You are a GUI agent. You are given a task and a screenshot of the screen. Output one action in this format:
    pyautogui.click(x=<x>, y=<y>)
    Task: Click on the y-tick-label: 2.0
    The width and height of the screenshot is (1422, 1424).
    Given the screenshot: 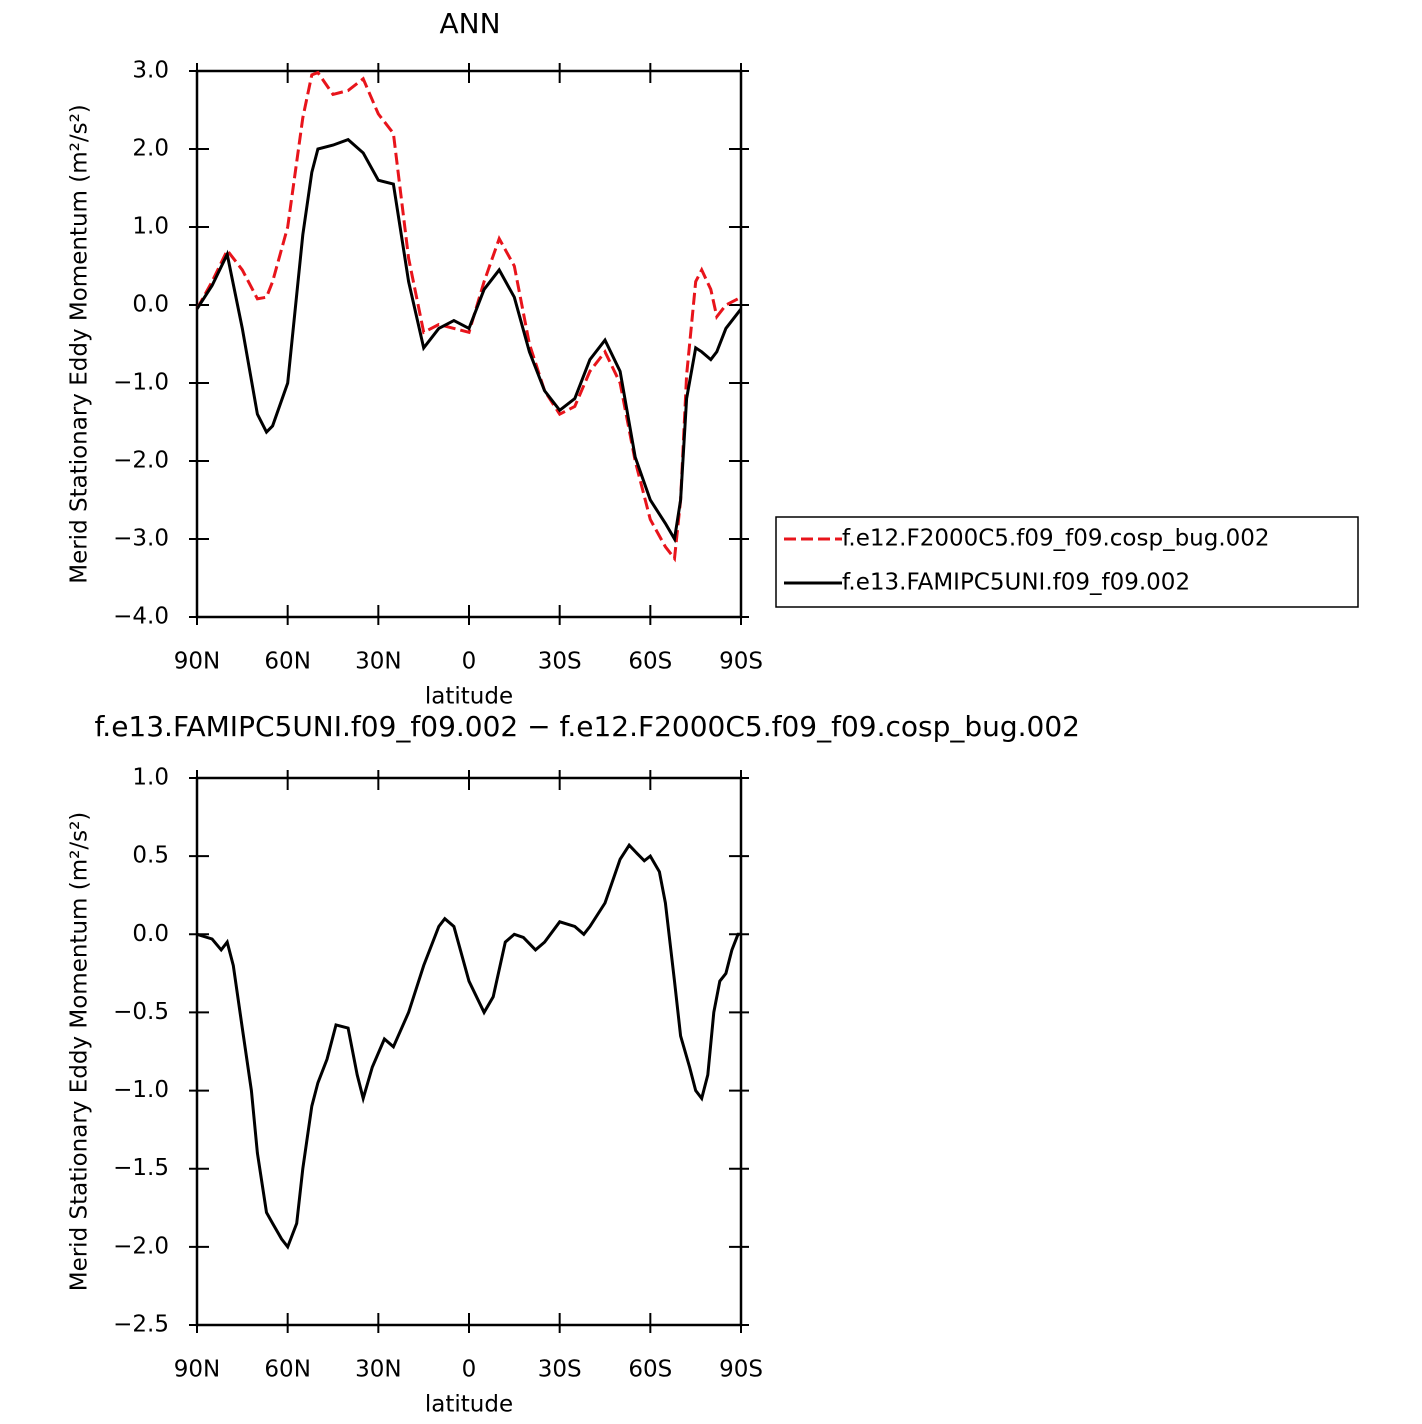 What is the action you would take?
    pyautogui.click(x=150, y=149)
    